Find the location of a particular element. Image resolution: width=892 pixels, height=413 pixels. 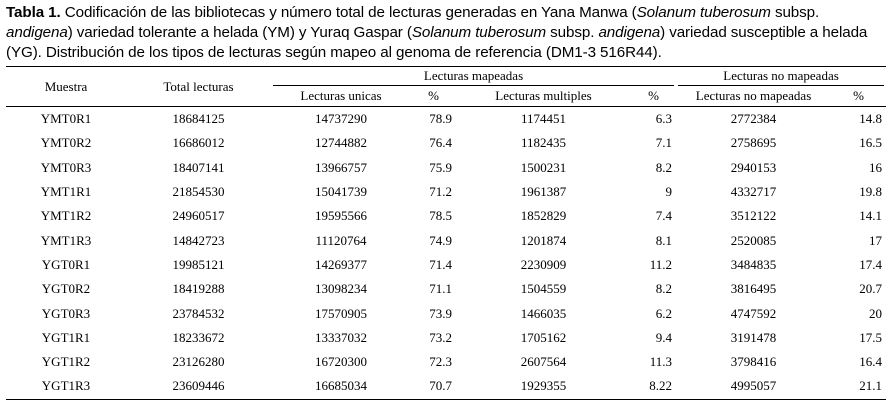

cell-multiples: 1961387 is located at coordinates (543, 192).